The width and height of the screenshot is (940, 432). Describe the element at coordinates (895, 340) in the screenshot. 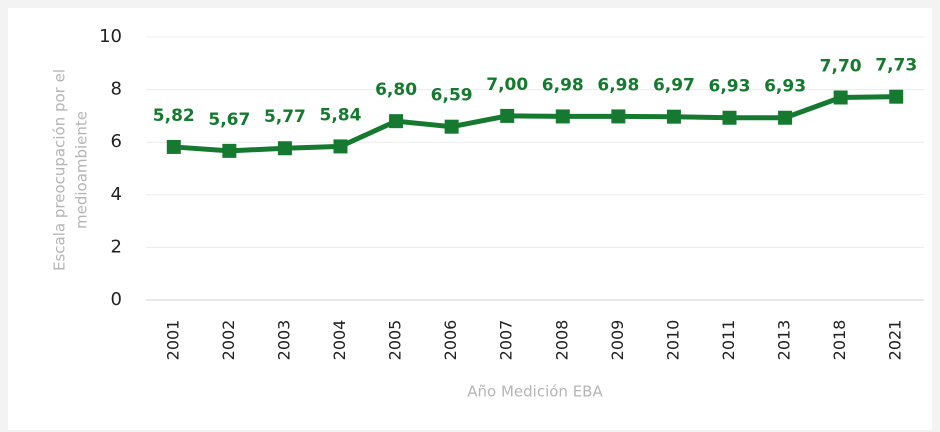

I see `x-tick-label: 2021` at that location.